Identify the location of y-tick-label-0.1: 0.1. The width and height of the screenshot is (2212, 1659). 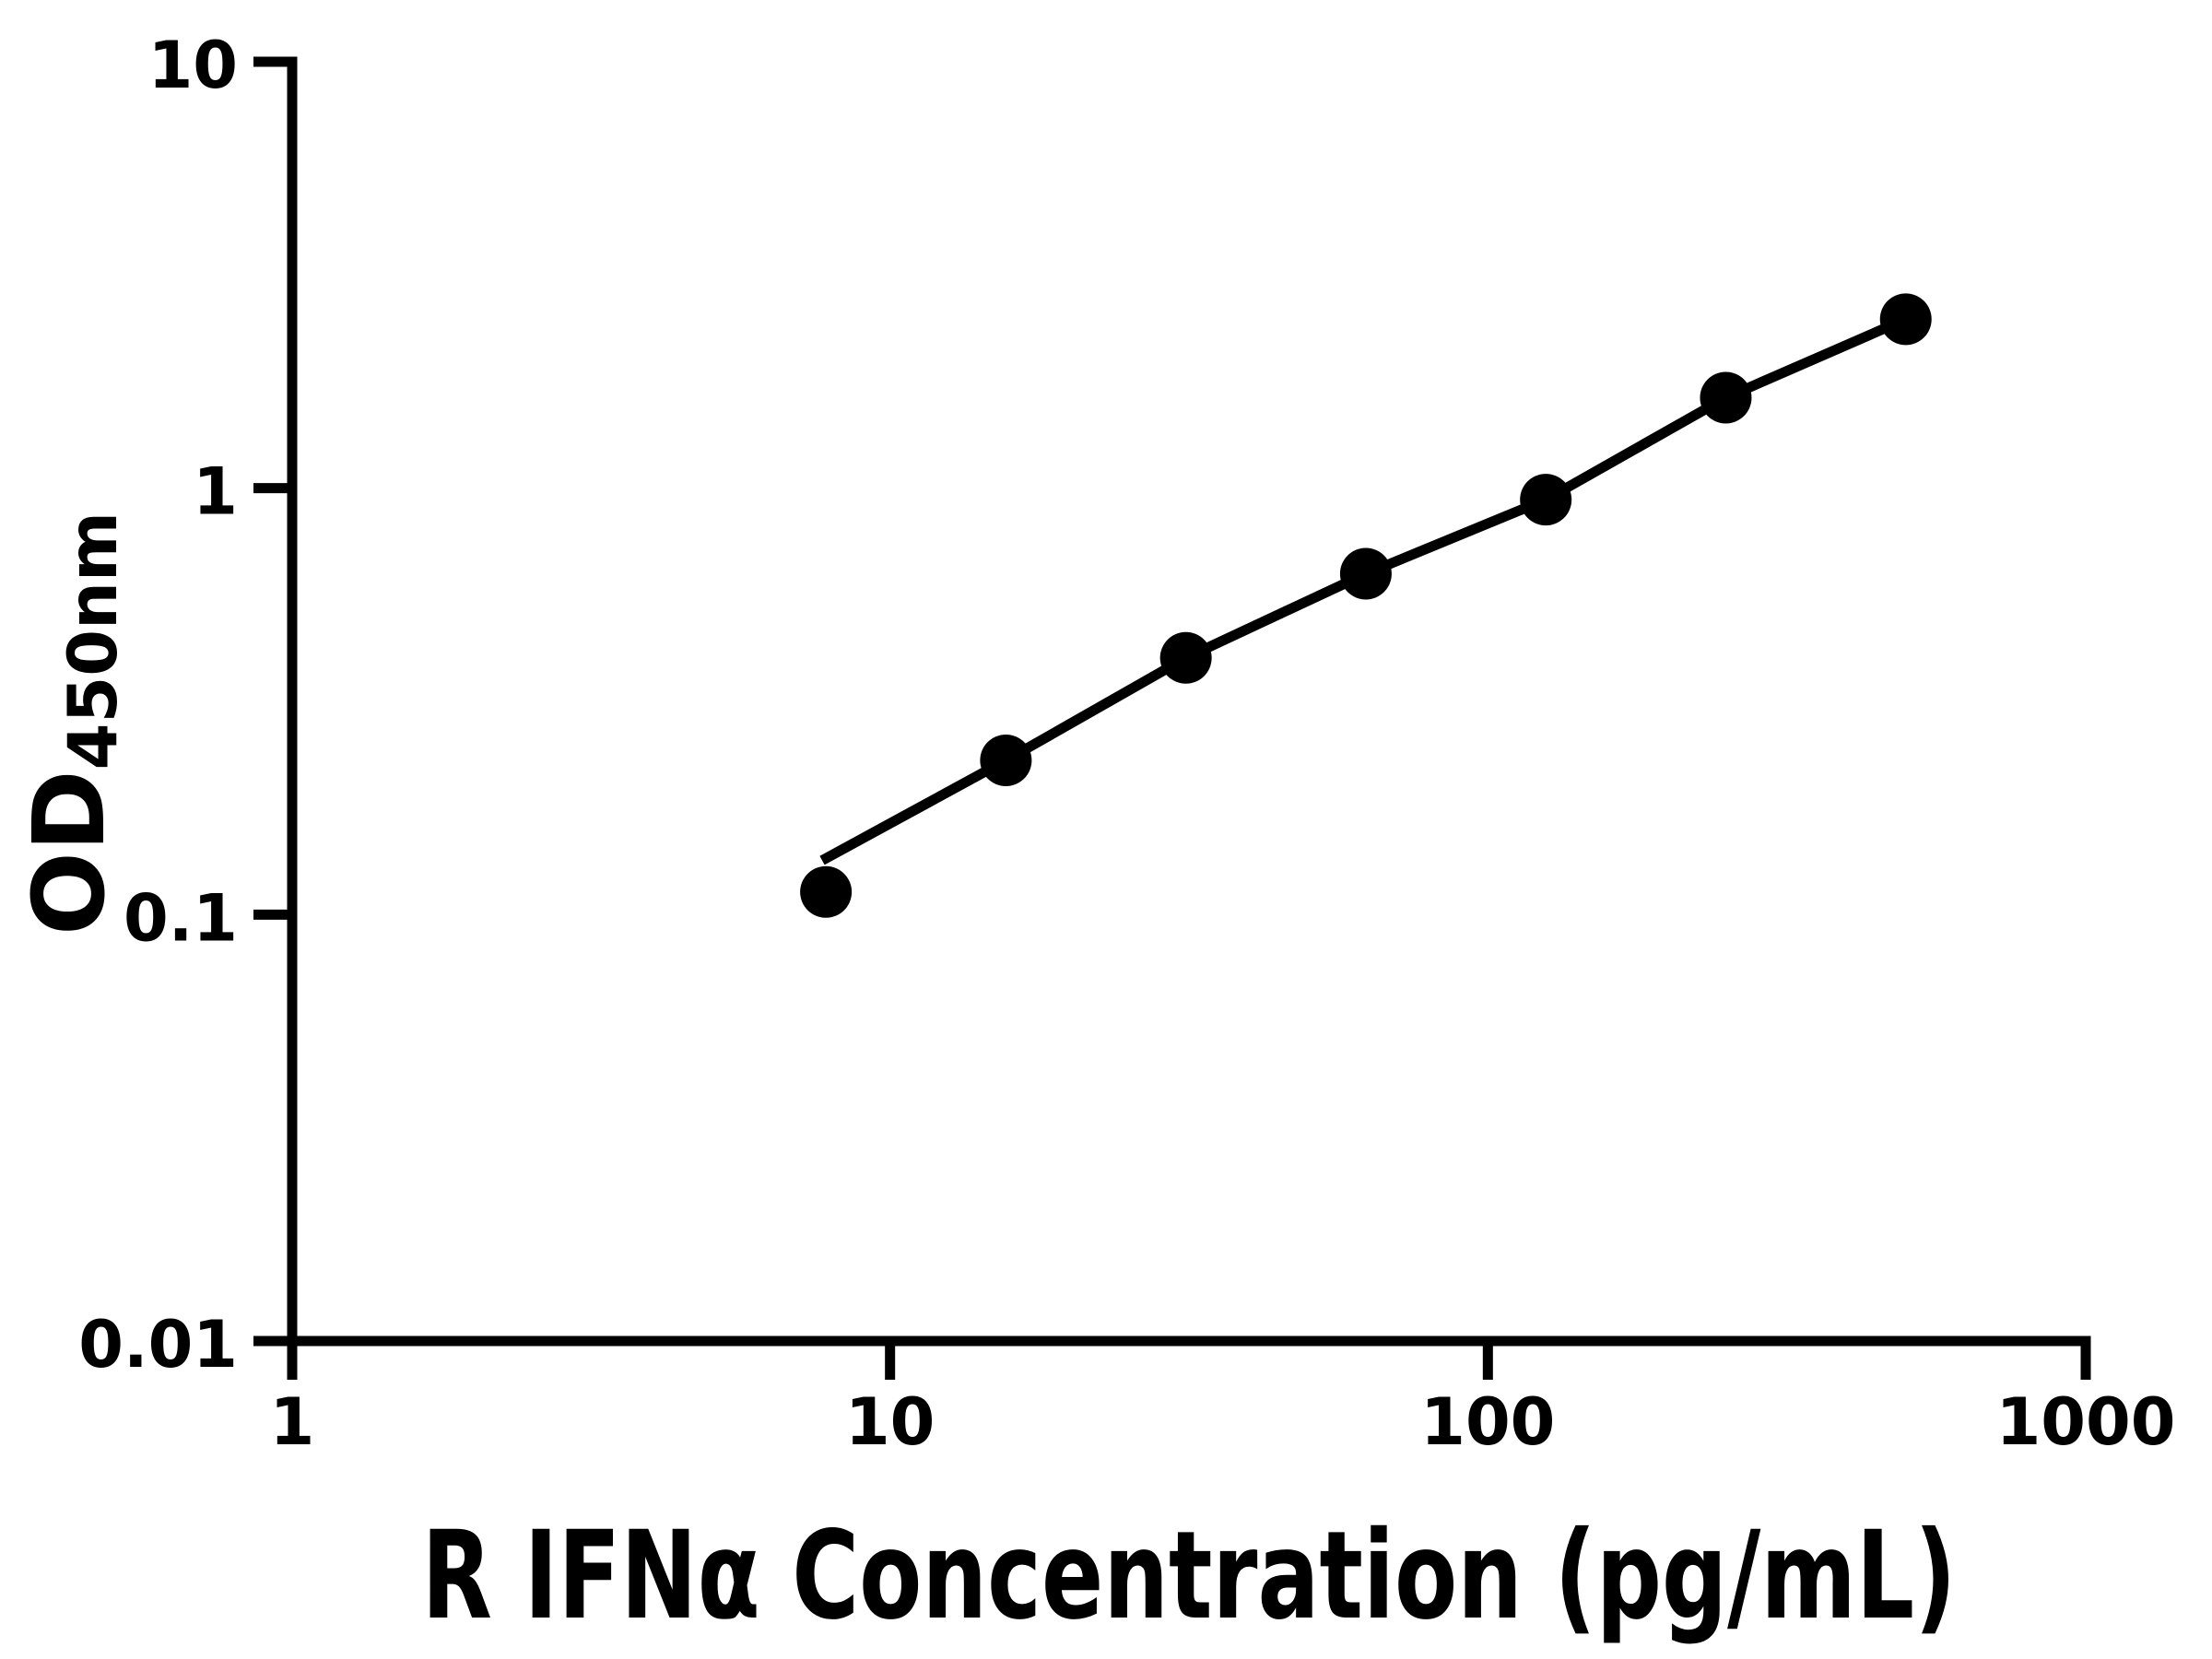
(181, 918).